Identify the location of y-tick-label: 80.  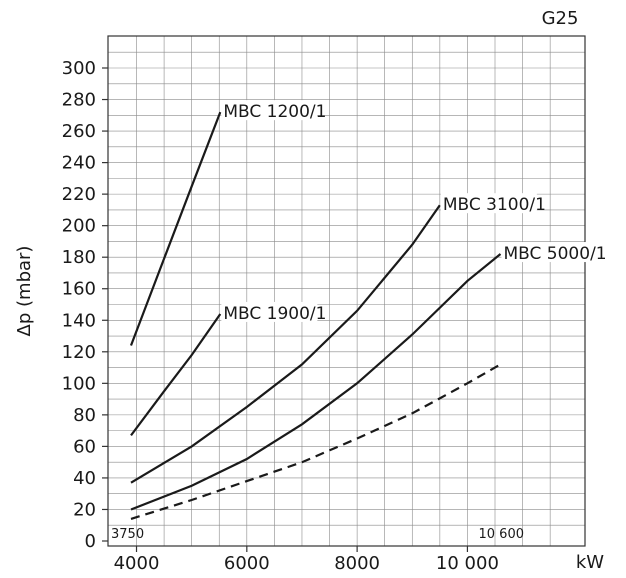
(84, 415).